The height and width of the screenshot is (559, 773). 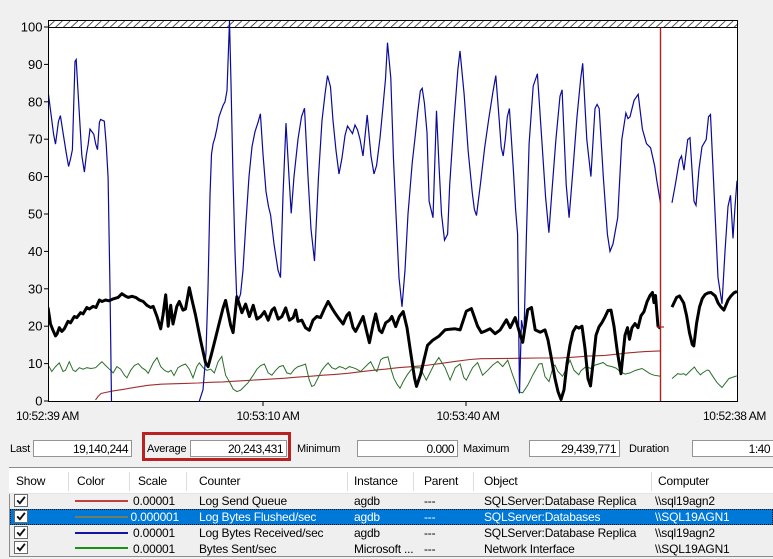 I want to click on svg-text: 30, so click(x=35, y=288).